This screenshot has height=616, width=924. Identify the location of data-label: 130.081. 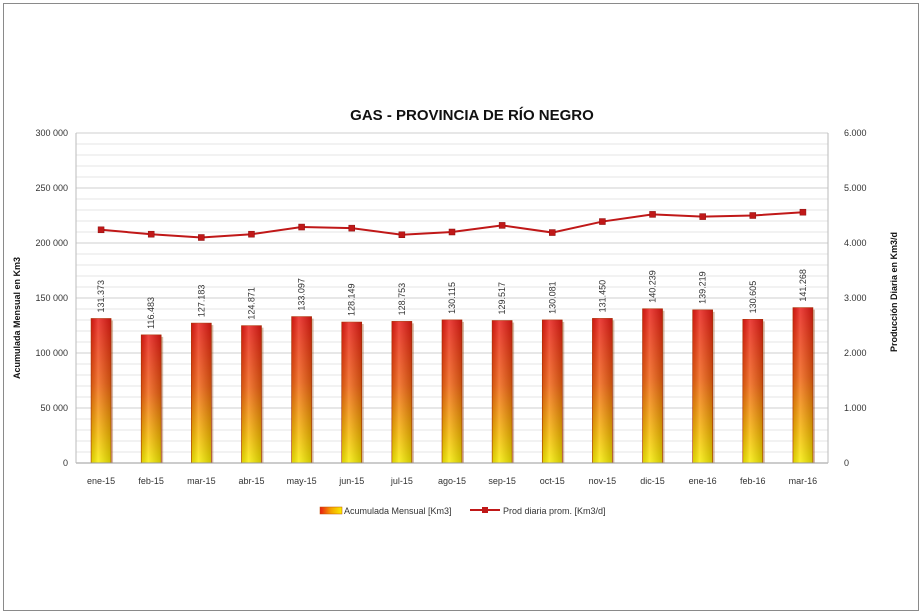
(552, 297).